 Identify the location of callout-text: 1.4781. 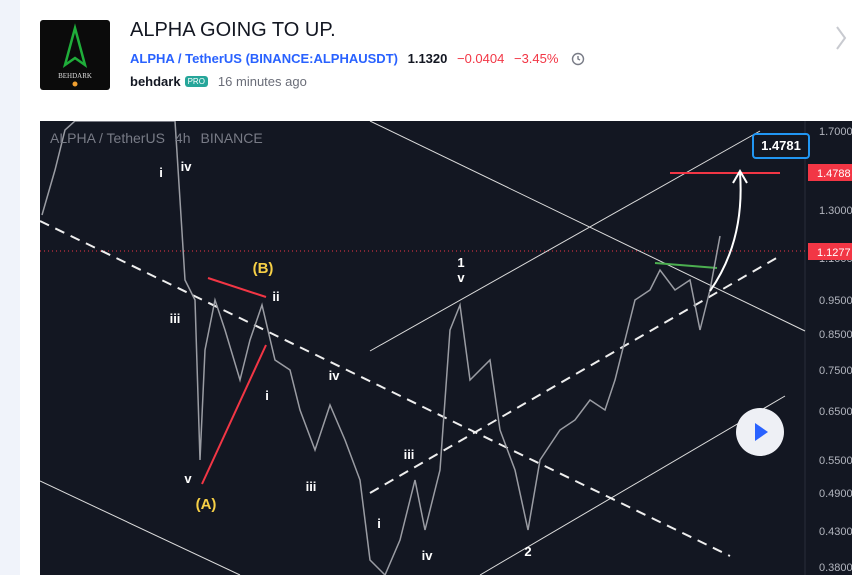
(781, 145).